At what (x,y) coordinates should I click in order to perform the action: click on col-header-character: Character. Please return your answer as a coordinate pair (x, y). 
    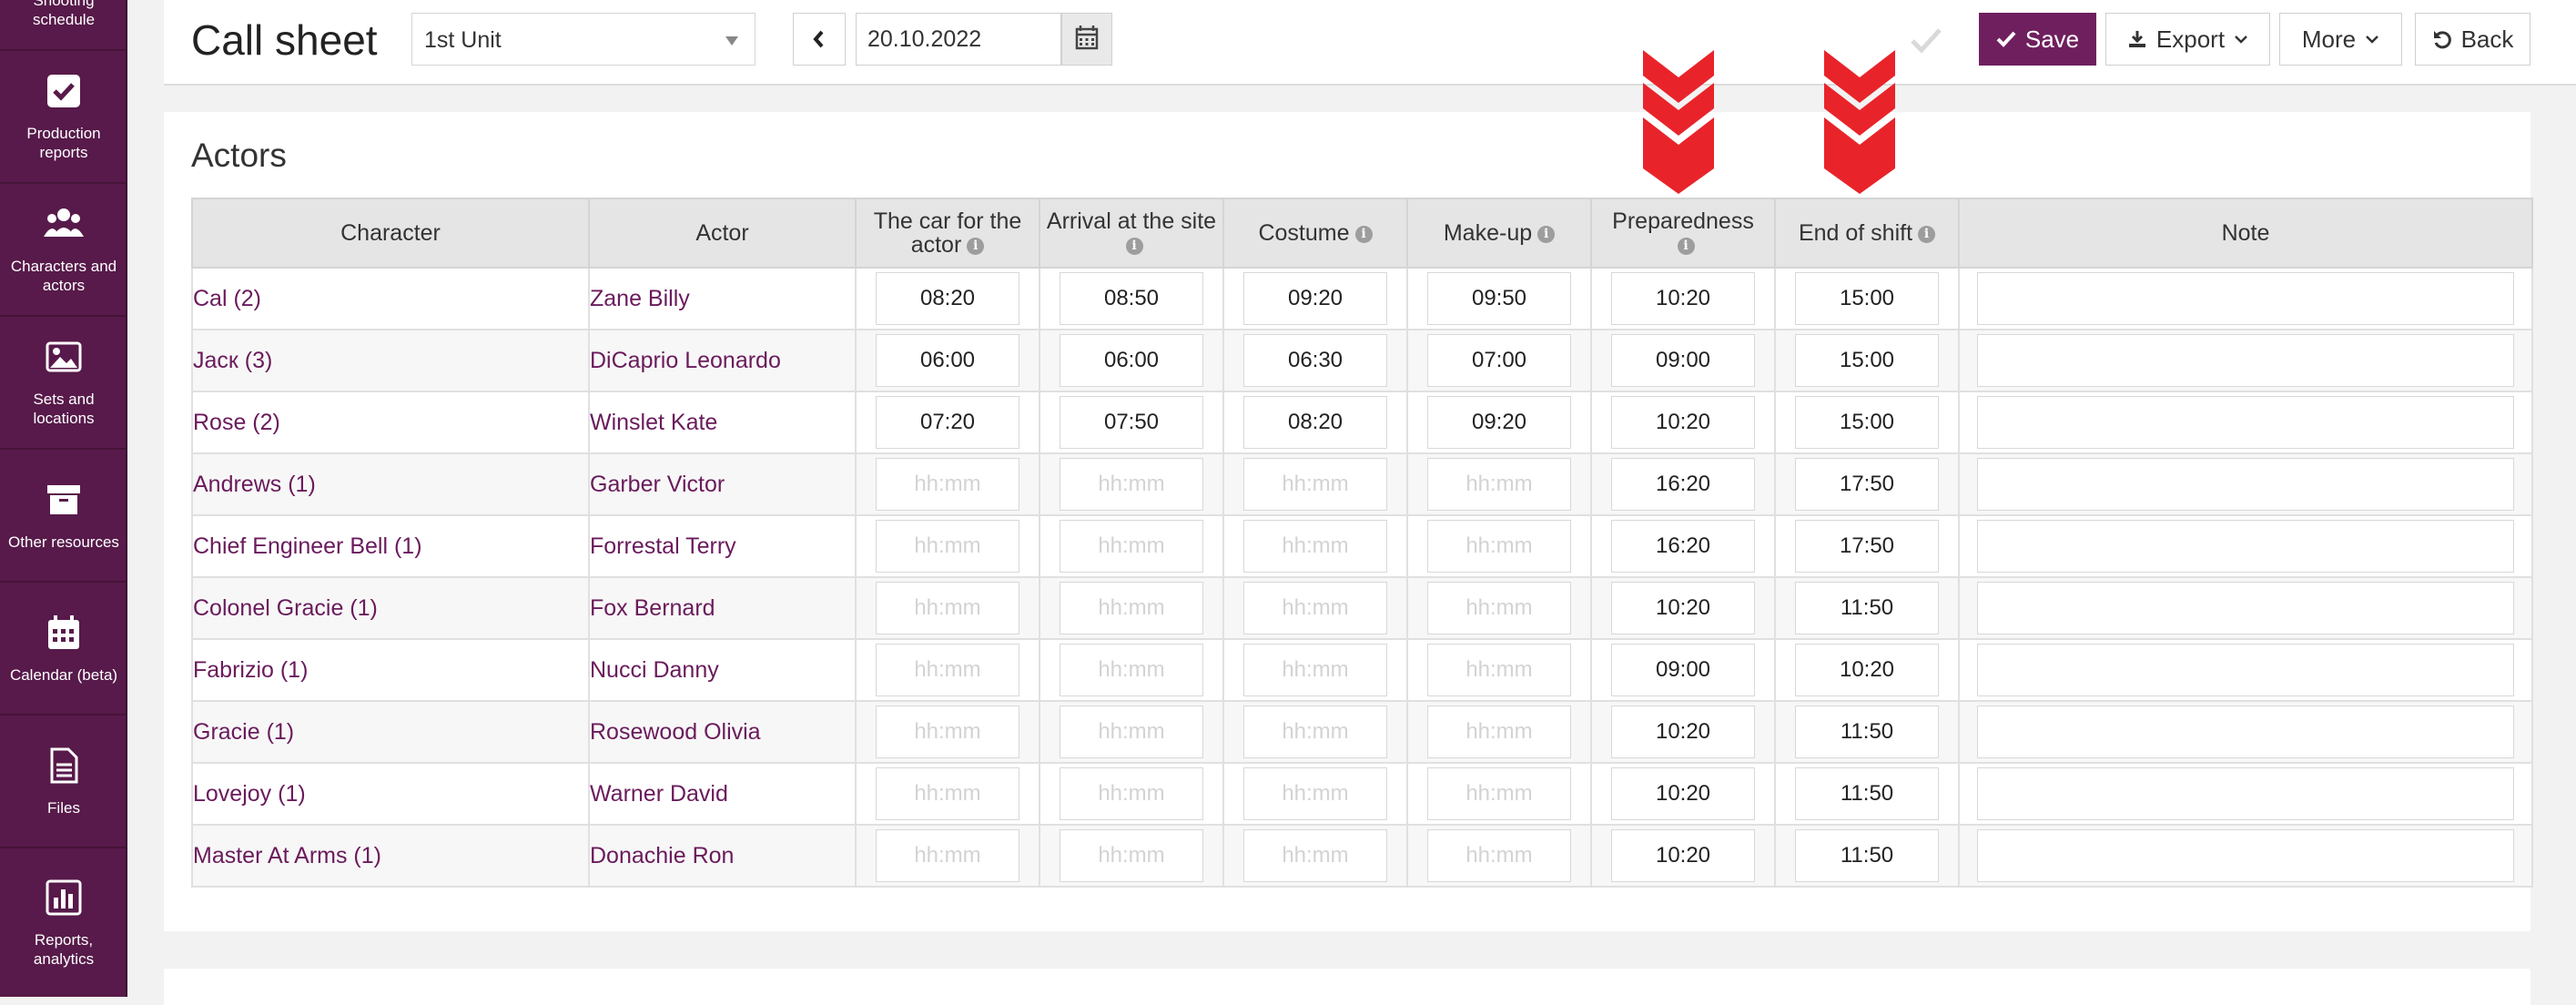
    Looking at the image, I should click on (390, 233).